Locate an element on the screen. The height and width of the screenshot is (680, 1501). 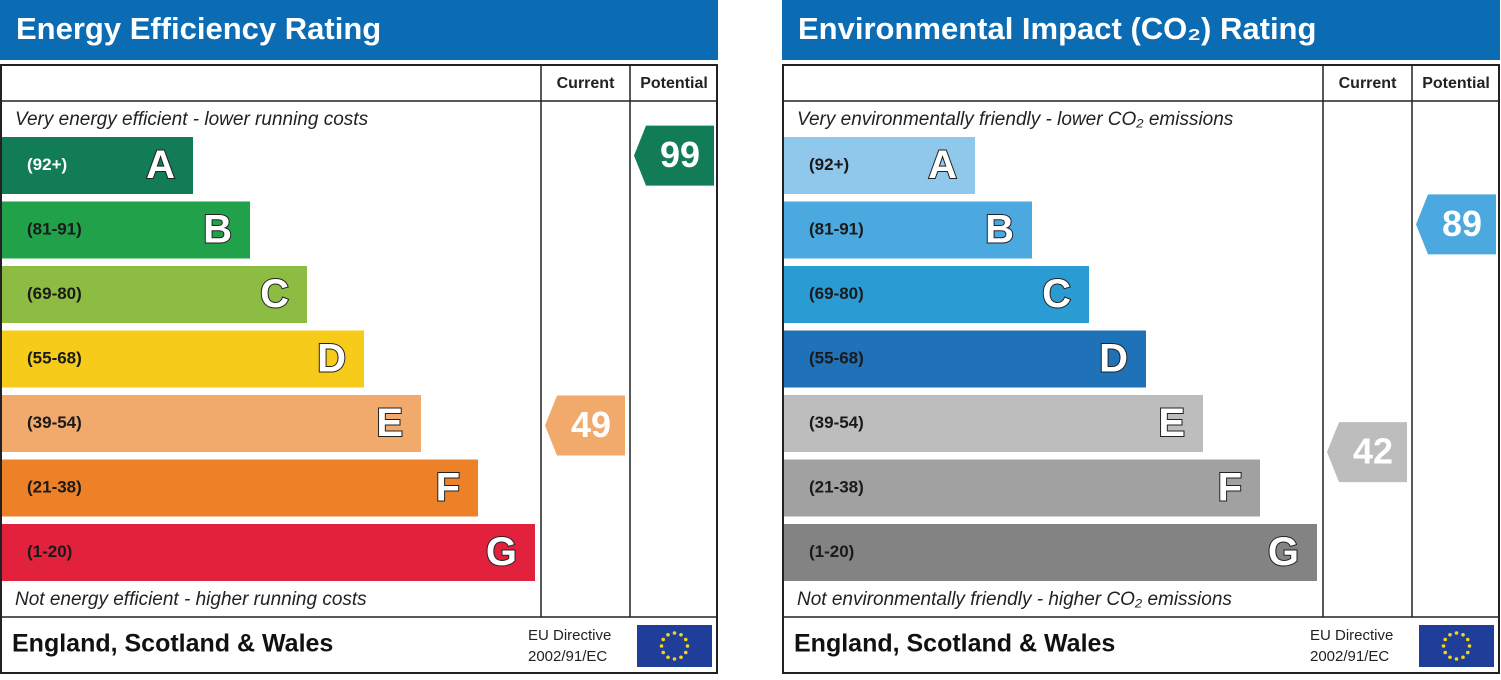
score-value: 49 is located at coordinates (591, 424).